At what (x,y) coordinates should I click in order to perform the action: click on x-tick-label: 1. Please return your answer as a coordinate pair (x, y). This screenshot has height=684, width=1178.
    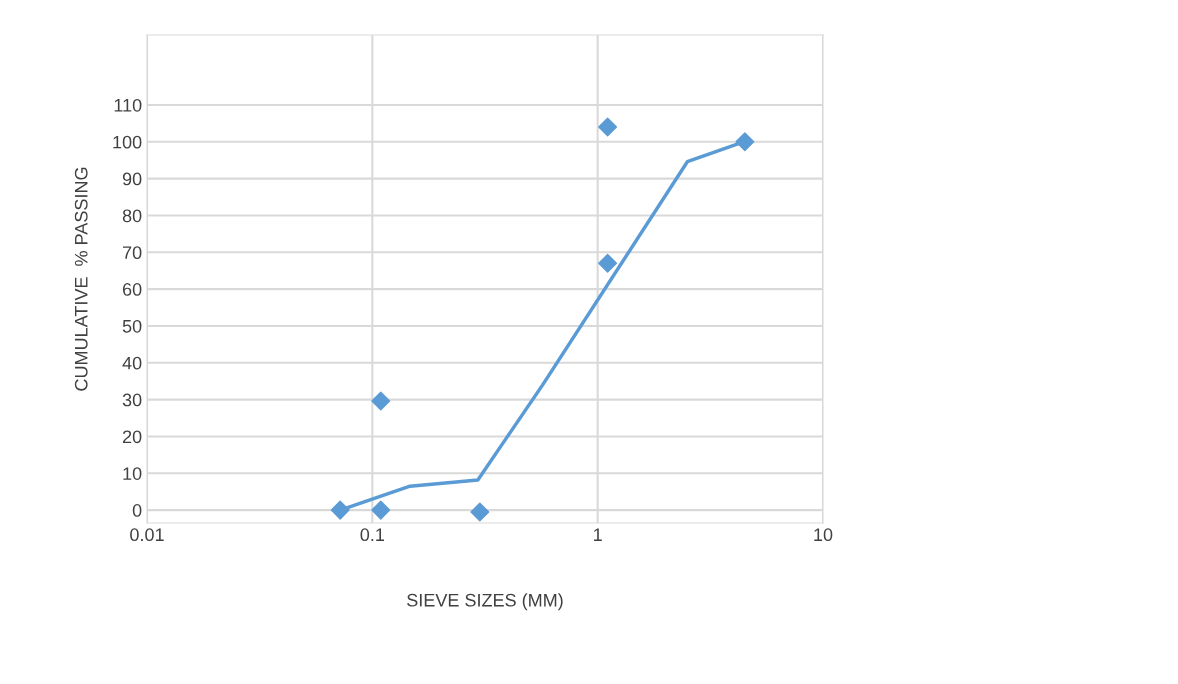
    Looking at the image, I should click on (598, 534).